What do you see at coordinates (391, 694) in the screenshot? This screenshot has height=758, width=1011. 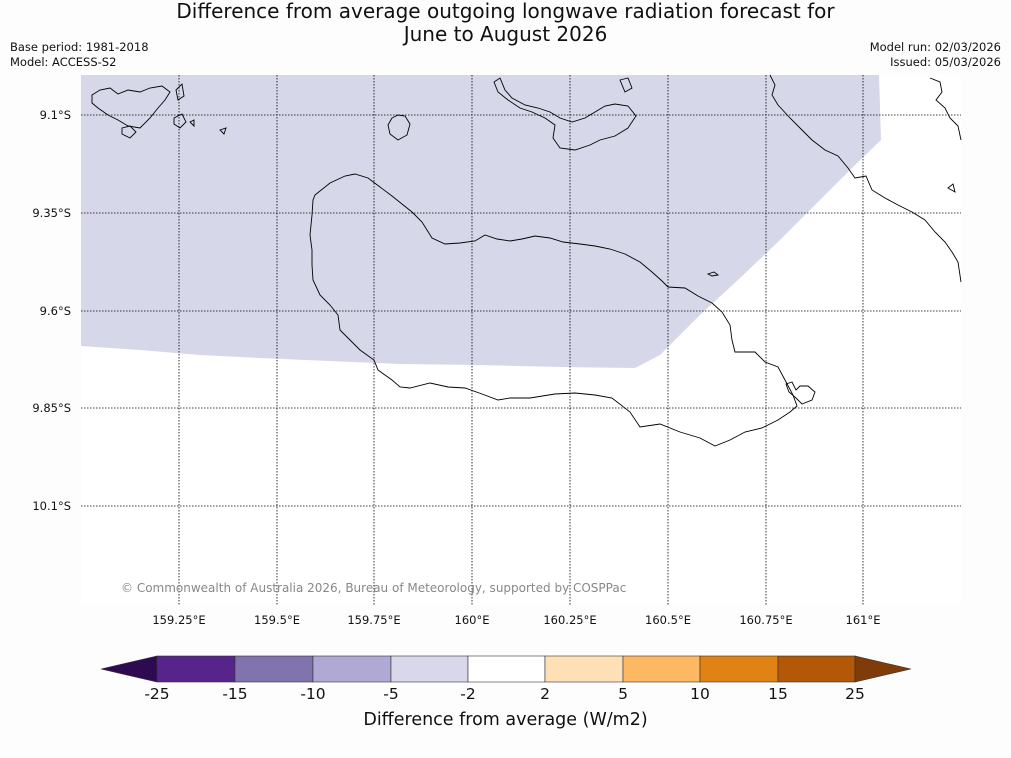 I see `colorbar-tick-4: -5` at bounding box center [391, 694].